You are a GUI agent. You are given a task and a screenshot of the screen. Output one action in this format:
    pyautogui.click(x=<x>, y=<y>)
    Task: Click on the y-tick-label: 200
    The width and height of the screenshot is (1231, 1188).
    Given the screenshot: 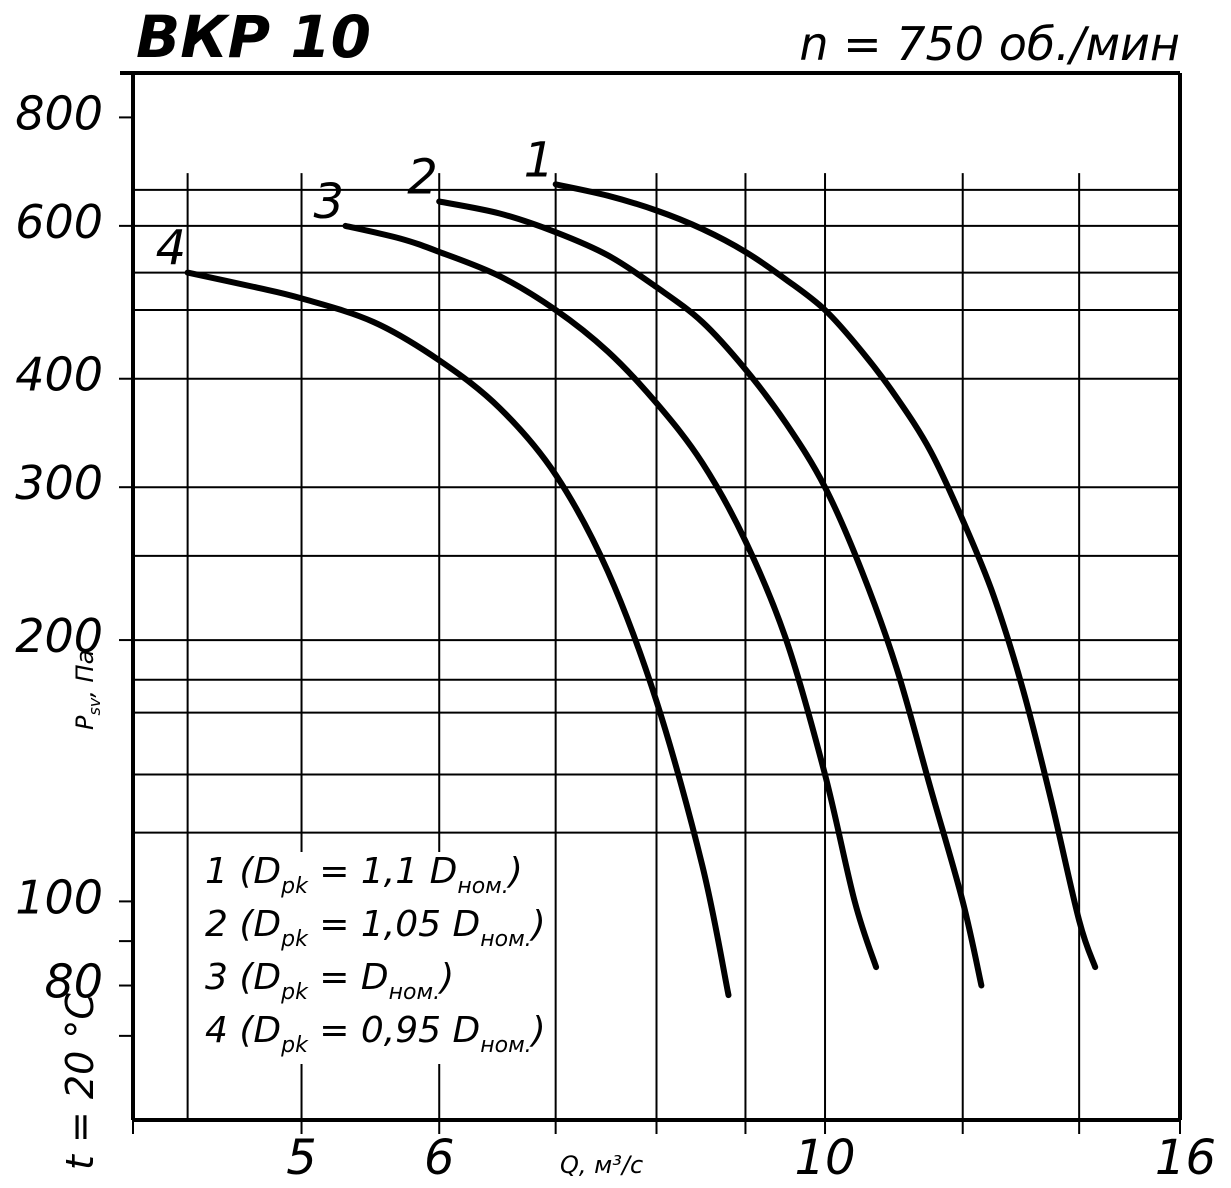 What is the action you would take?
    pyautogui.click(x=59, y=636)
    